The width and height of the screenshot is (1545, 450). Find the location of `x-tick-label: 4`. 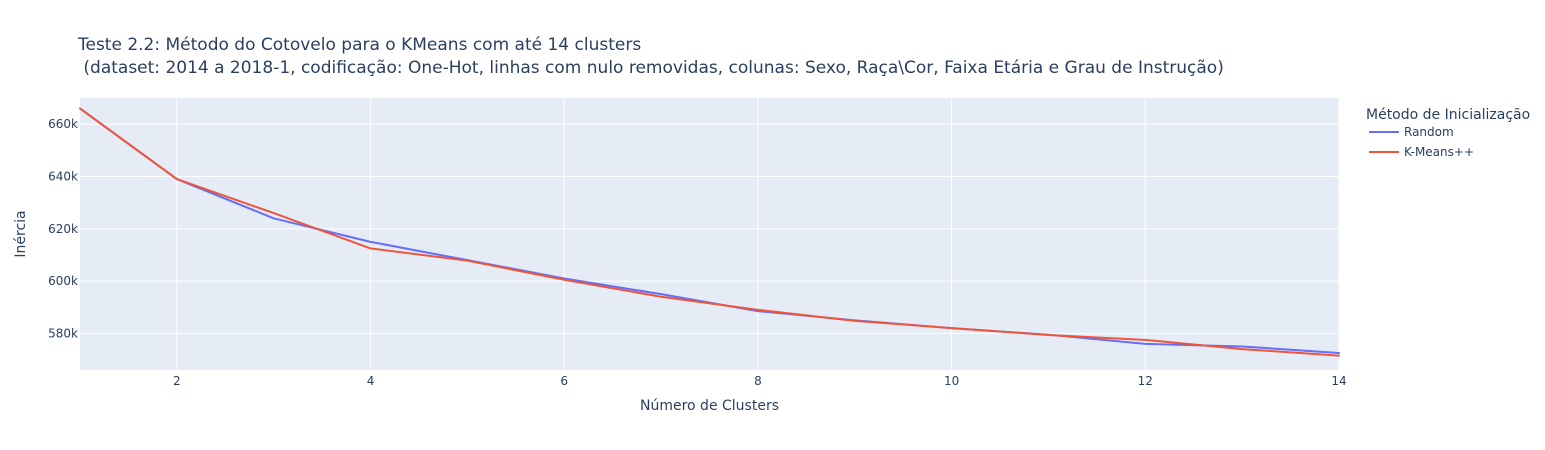

x-tick-label: 4 is located at coordinates (371, 381).